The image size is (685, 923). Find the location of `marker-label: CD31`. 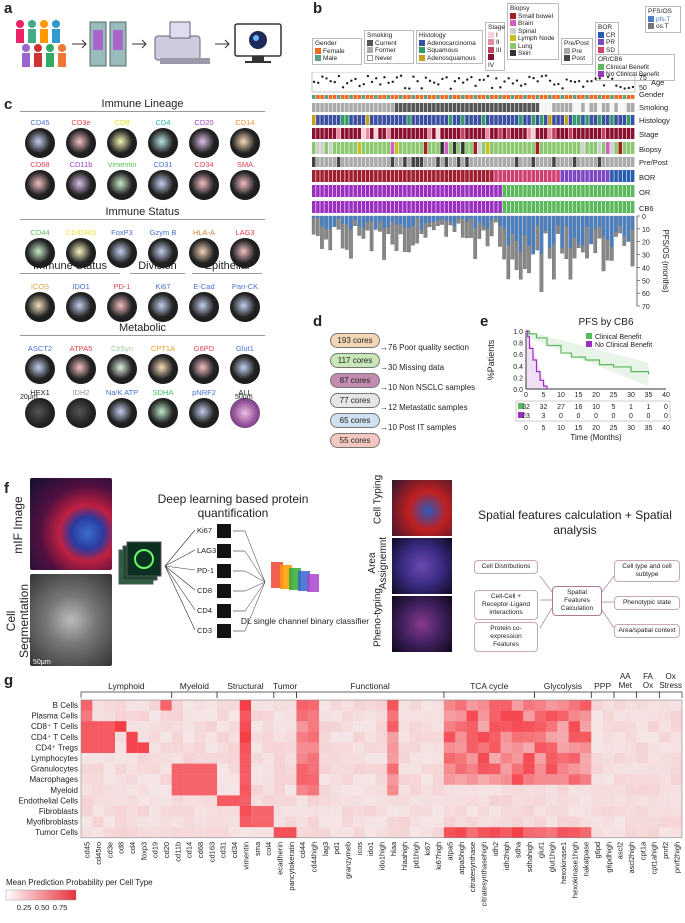

marker-label: CD31 is located at coordinates (163, 164).